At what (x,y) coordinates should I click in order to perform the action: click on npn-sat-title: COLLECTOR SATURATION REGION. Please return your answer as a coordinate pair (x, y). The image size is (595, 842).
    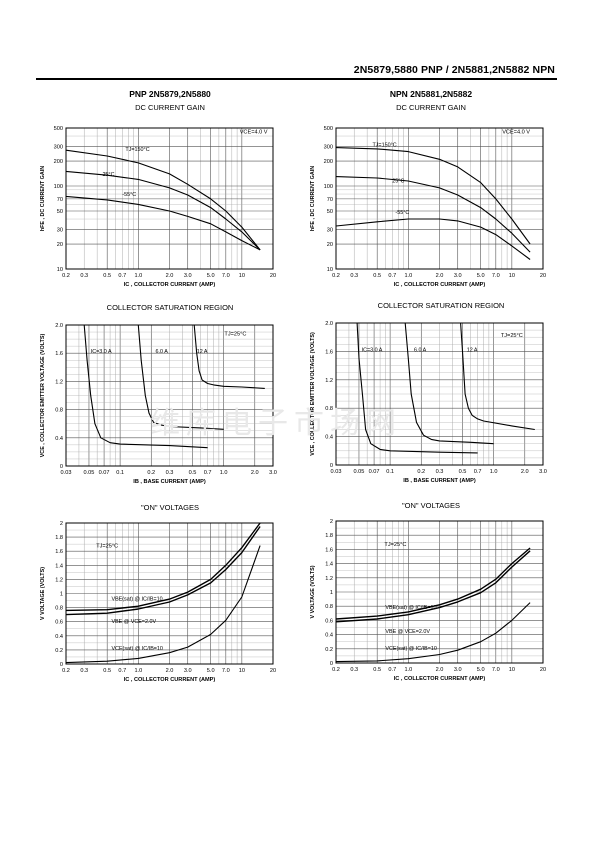
    Looking at the image, I should click on (441, 305).